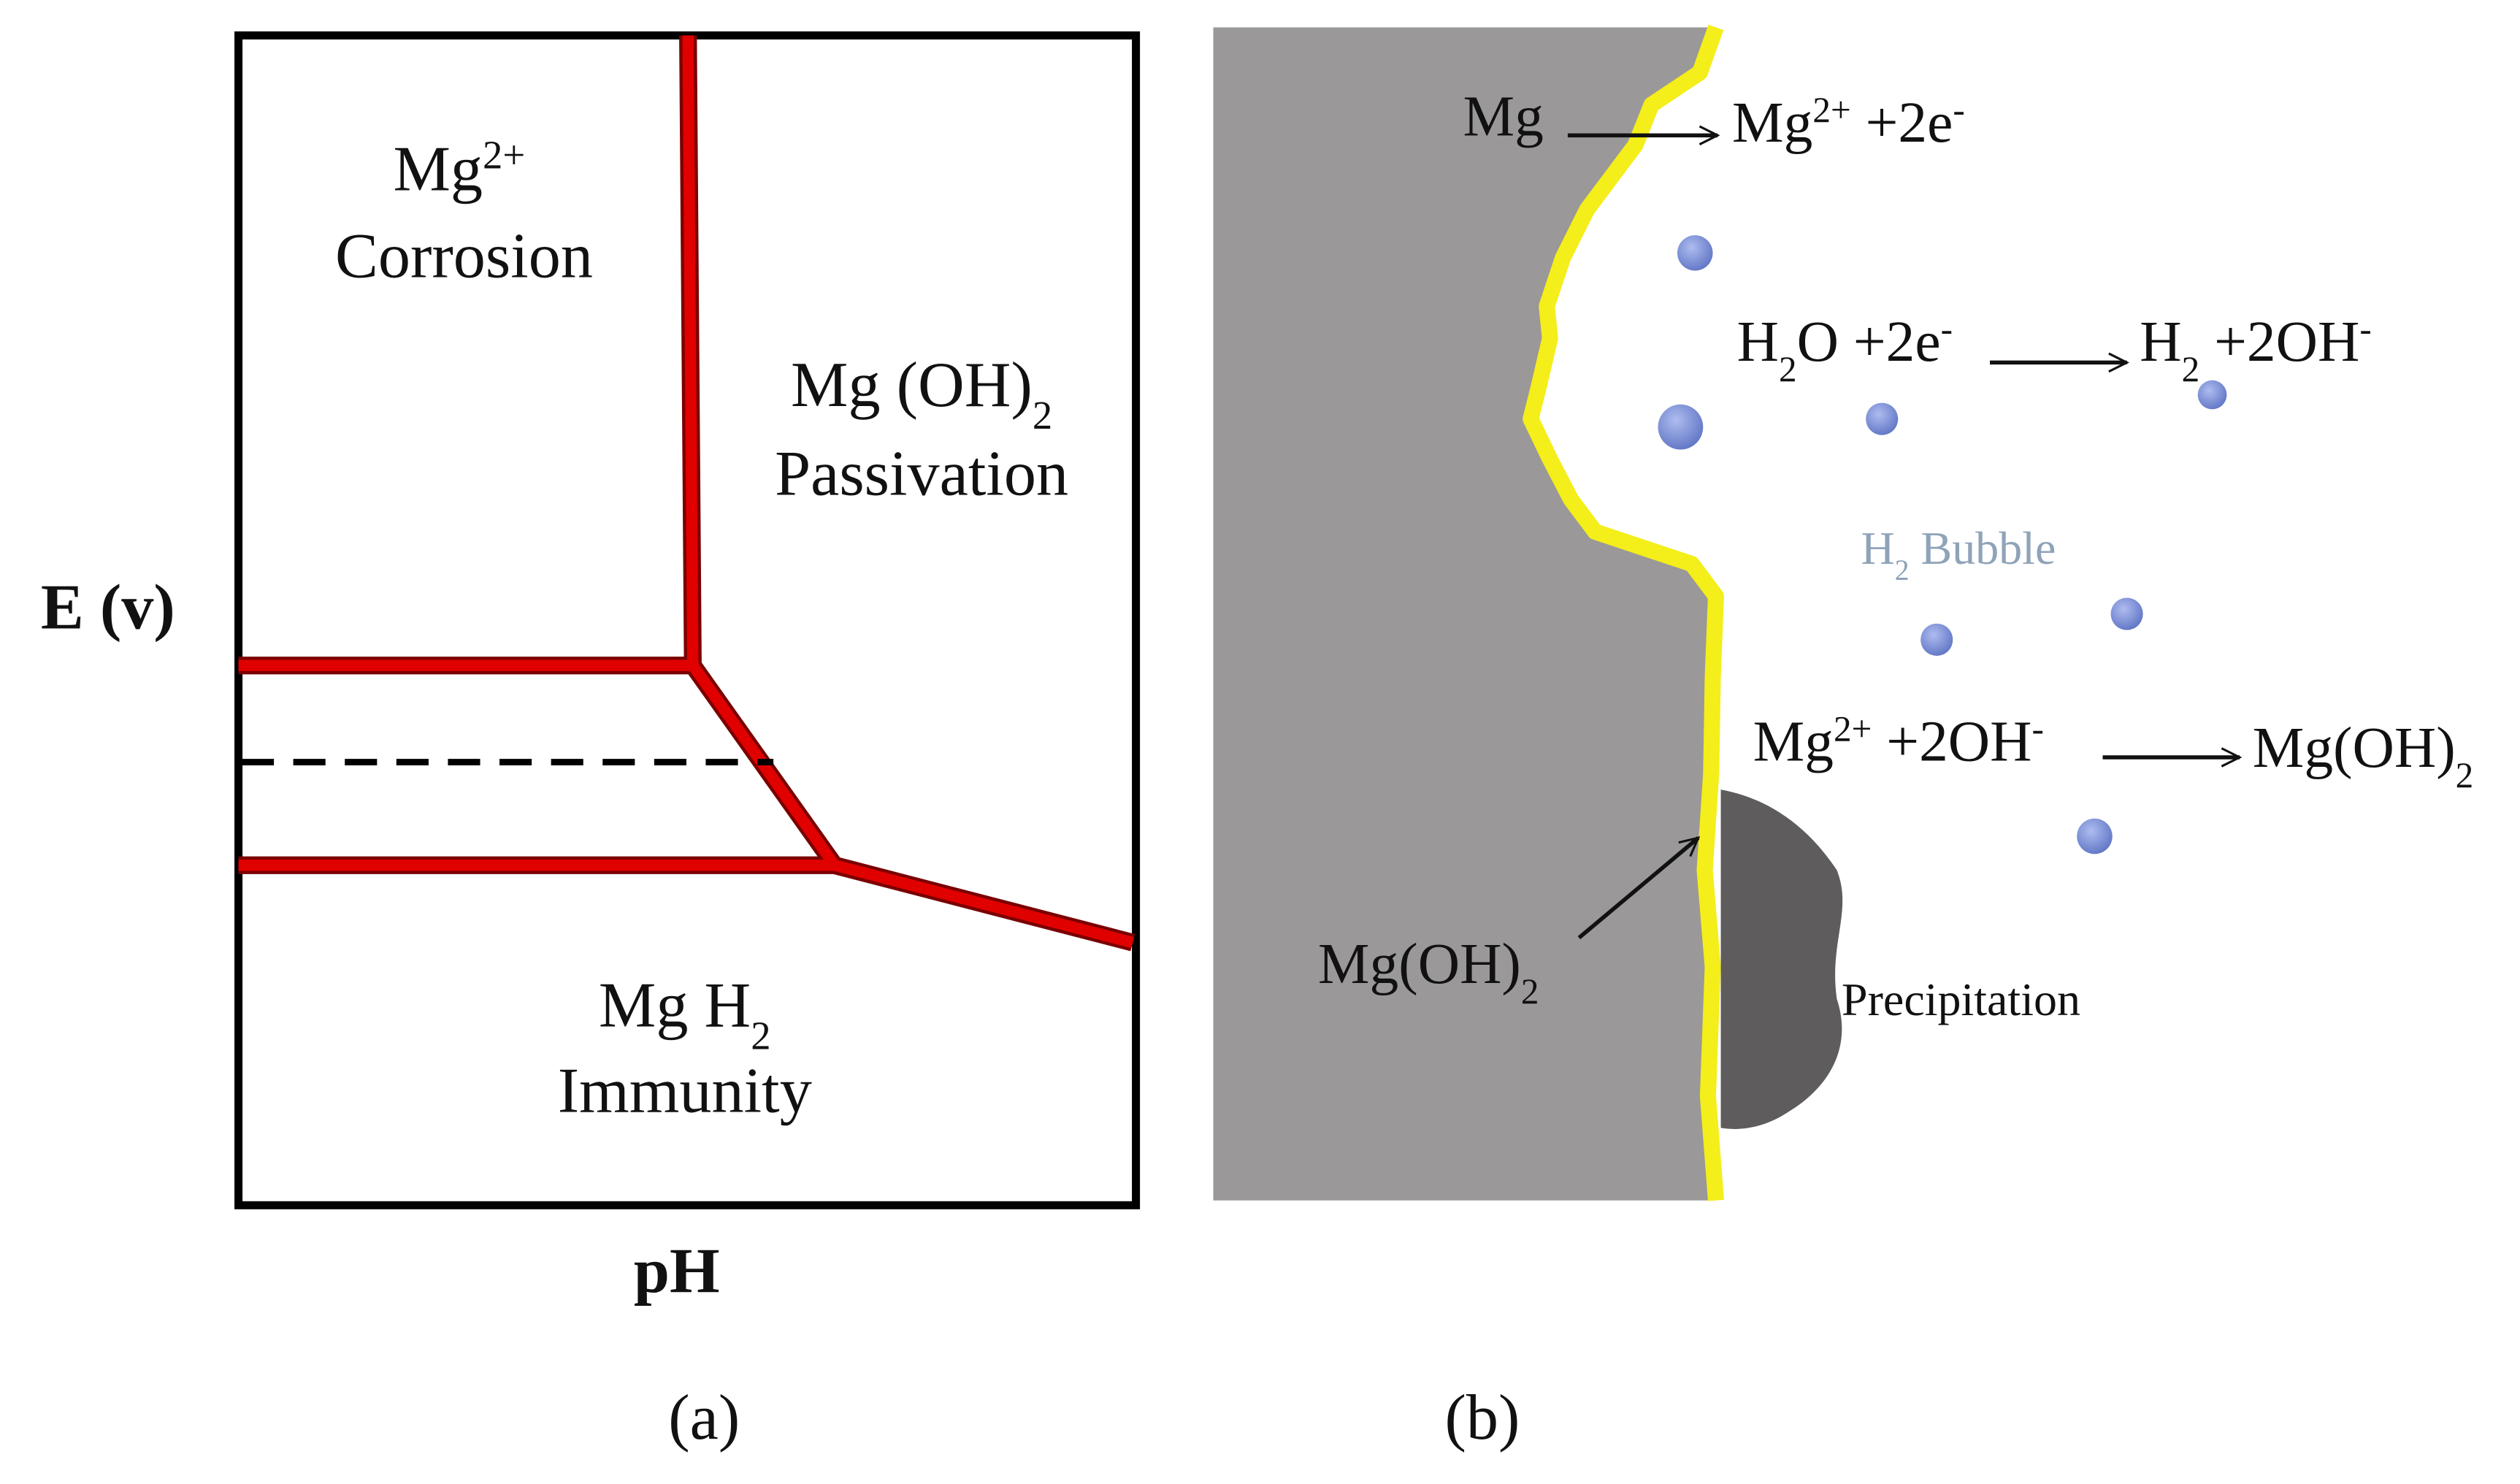 The height and width of the screenshot is (1484, 2520). Describe the element at coordinates (704, 1418) in the screenshot. I see `caption: (a)` at that location.